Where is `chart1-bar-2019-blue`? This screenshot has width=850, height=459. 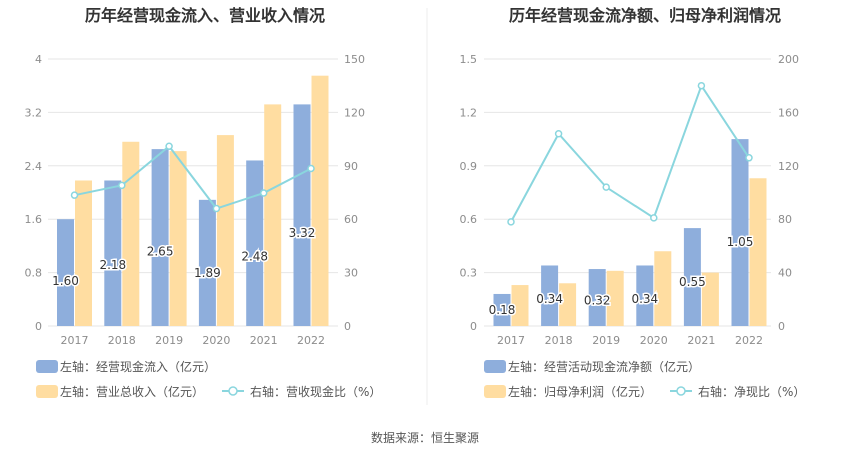
chart1-bar-2019-blue is located at coordinates (160, 237).